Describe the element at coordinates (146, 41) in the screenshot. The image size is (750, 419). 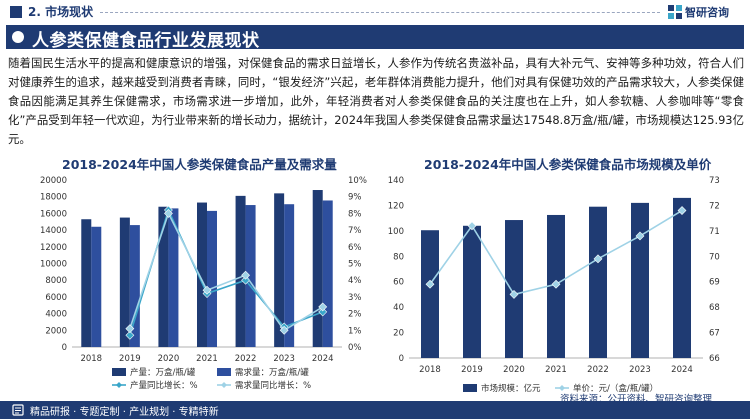
I see `page-title: 人参类保健食品行业发展现状` at that location.